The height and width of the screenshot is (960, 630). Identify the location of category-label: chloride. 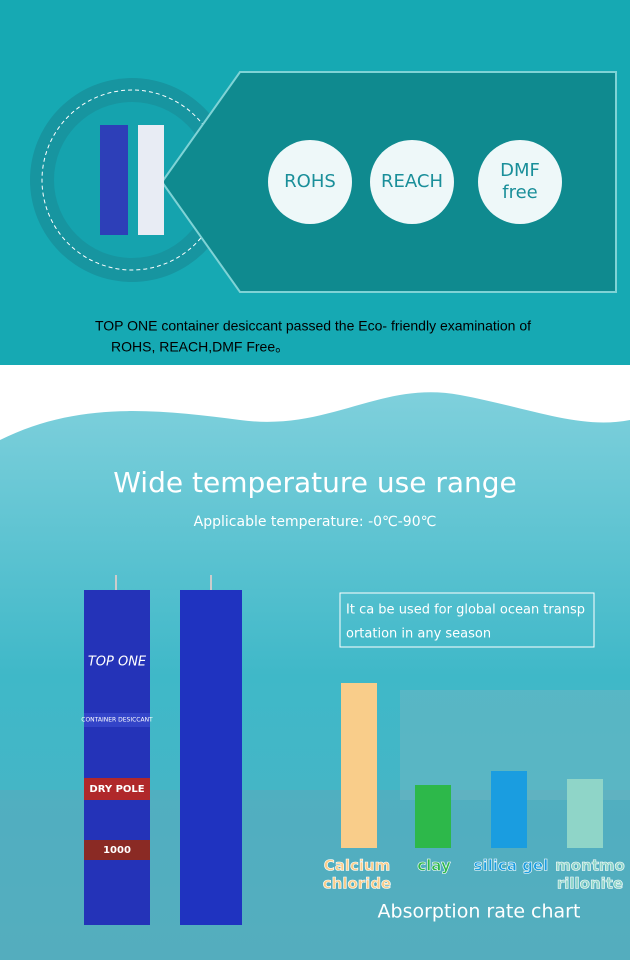
(357, 884).